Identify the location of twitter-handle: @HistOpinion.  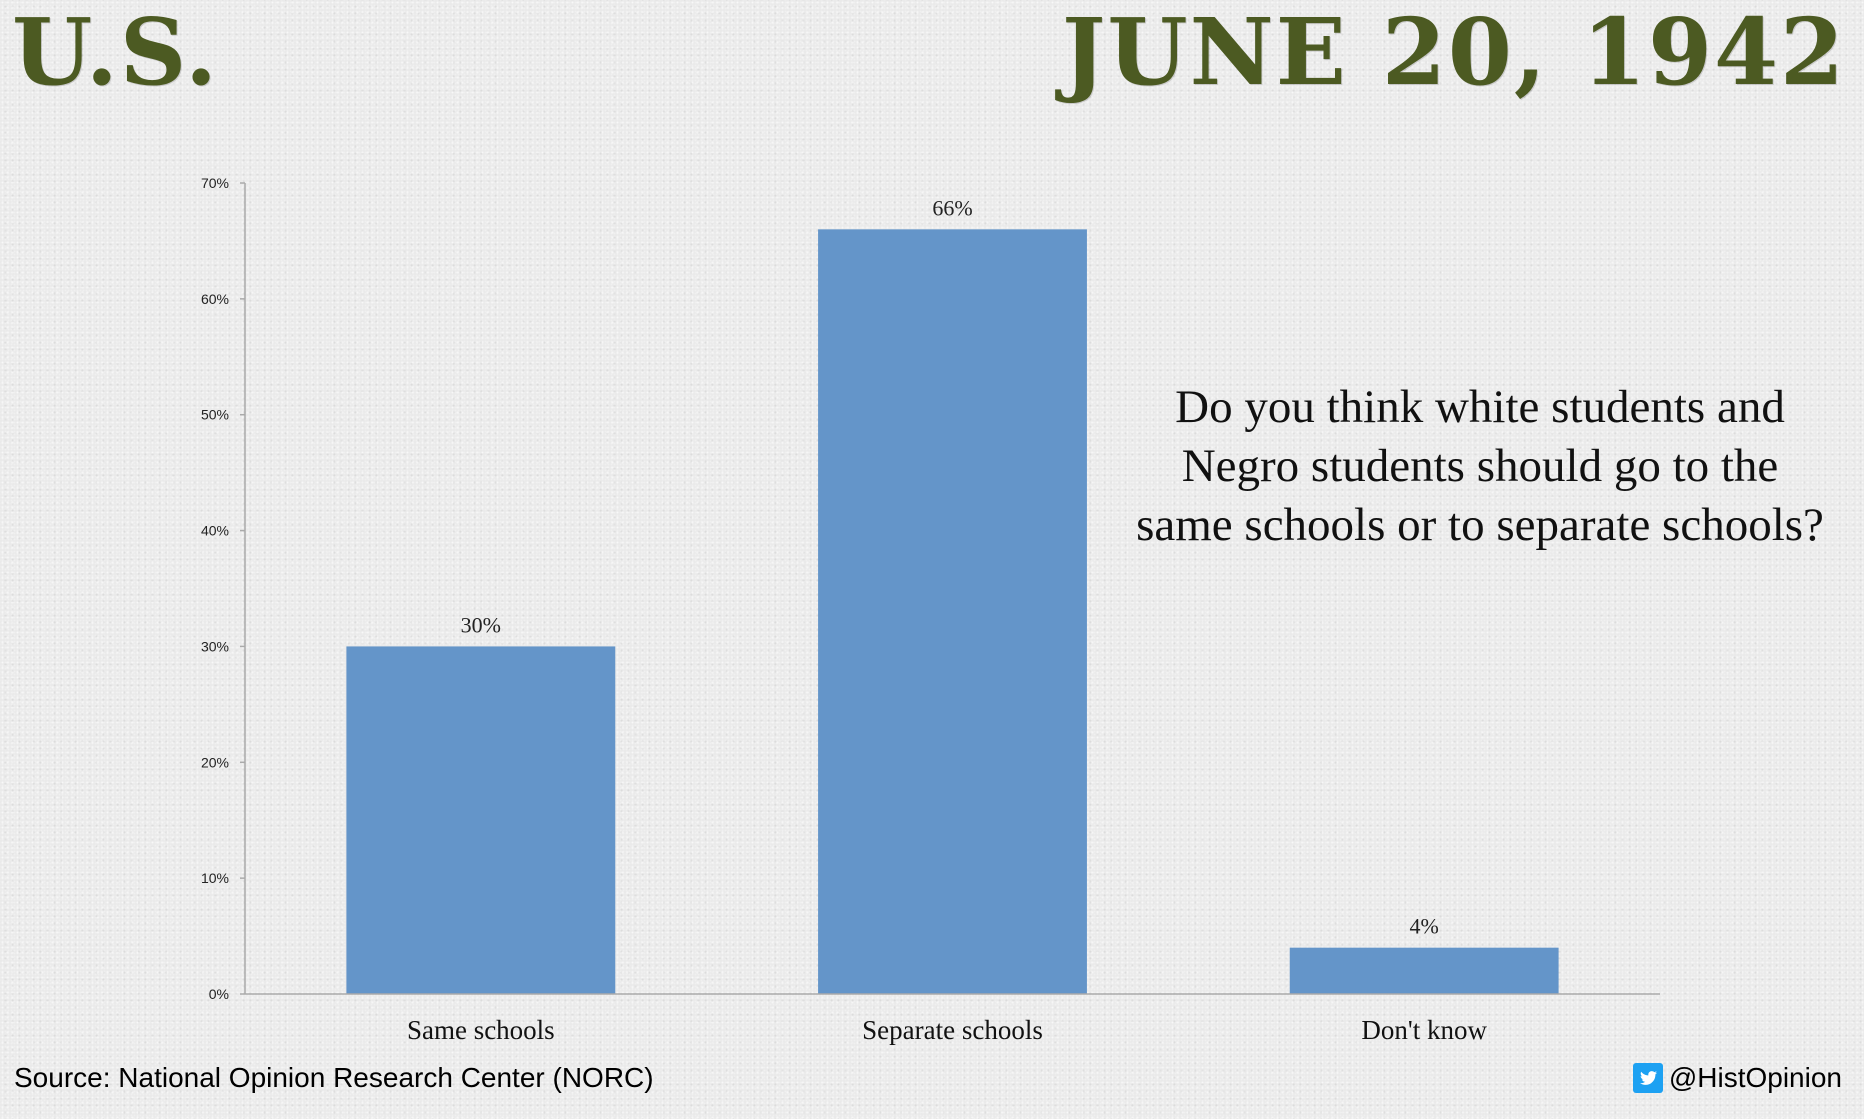
(1737, 1078).